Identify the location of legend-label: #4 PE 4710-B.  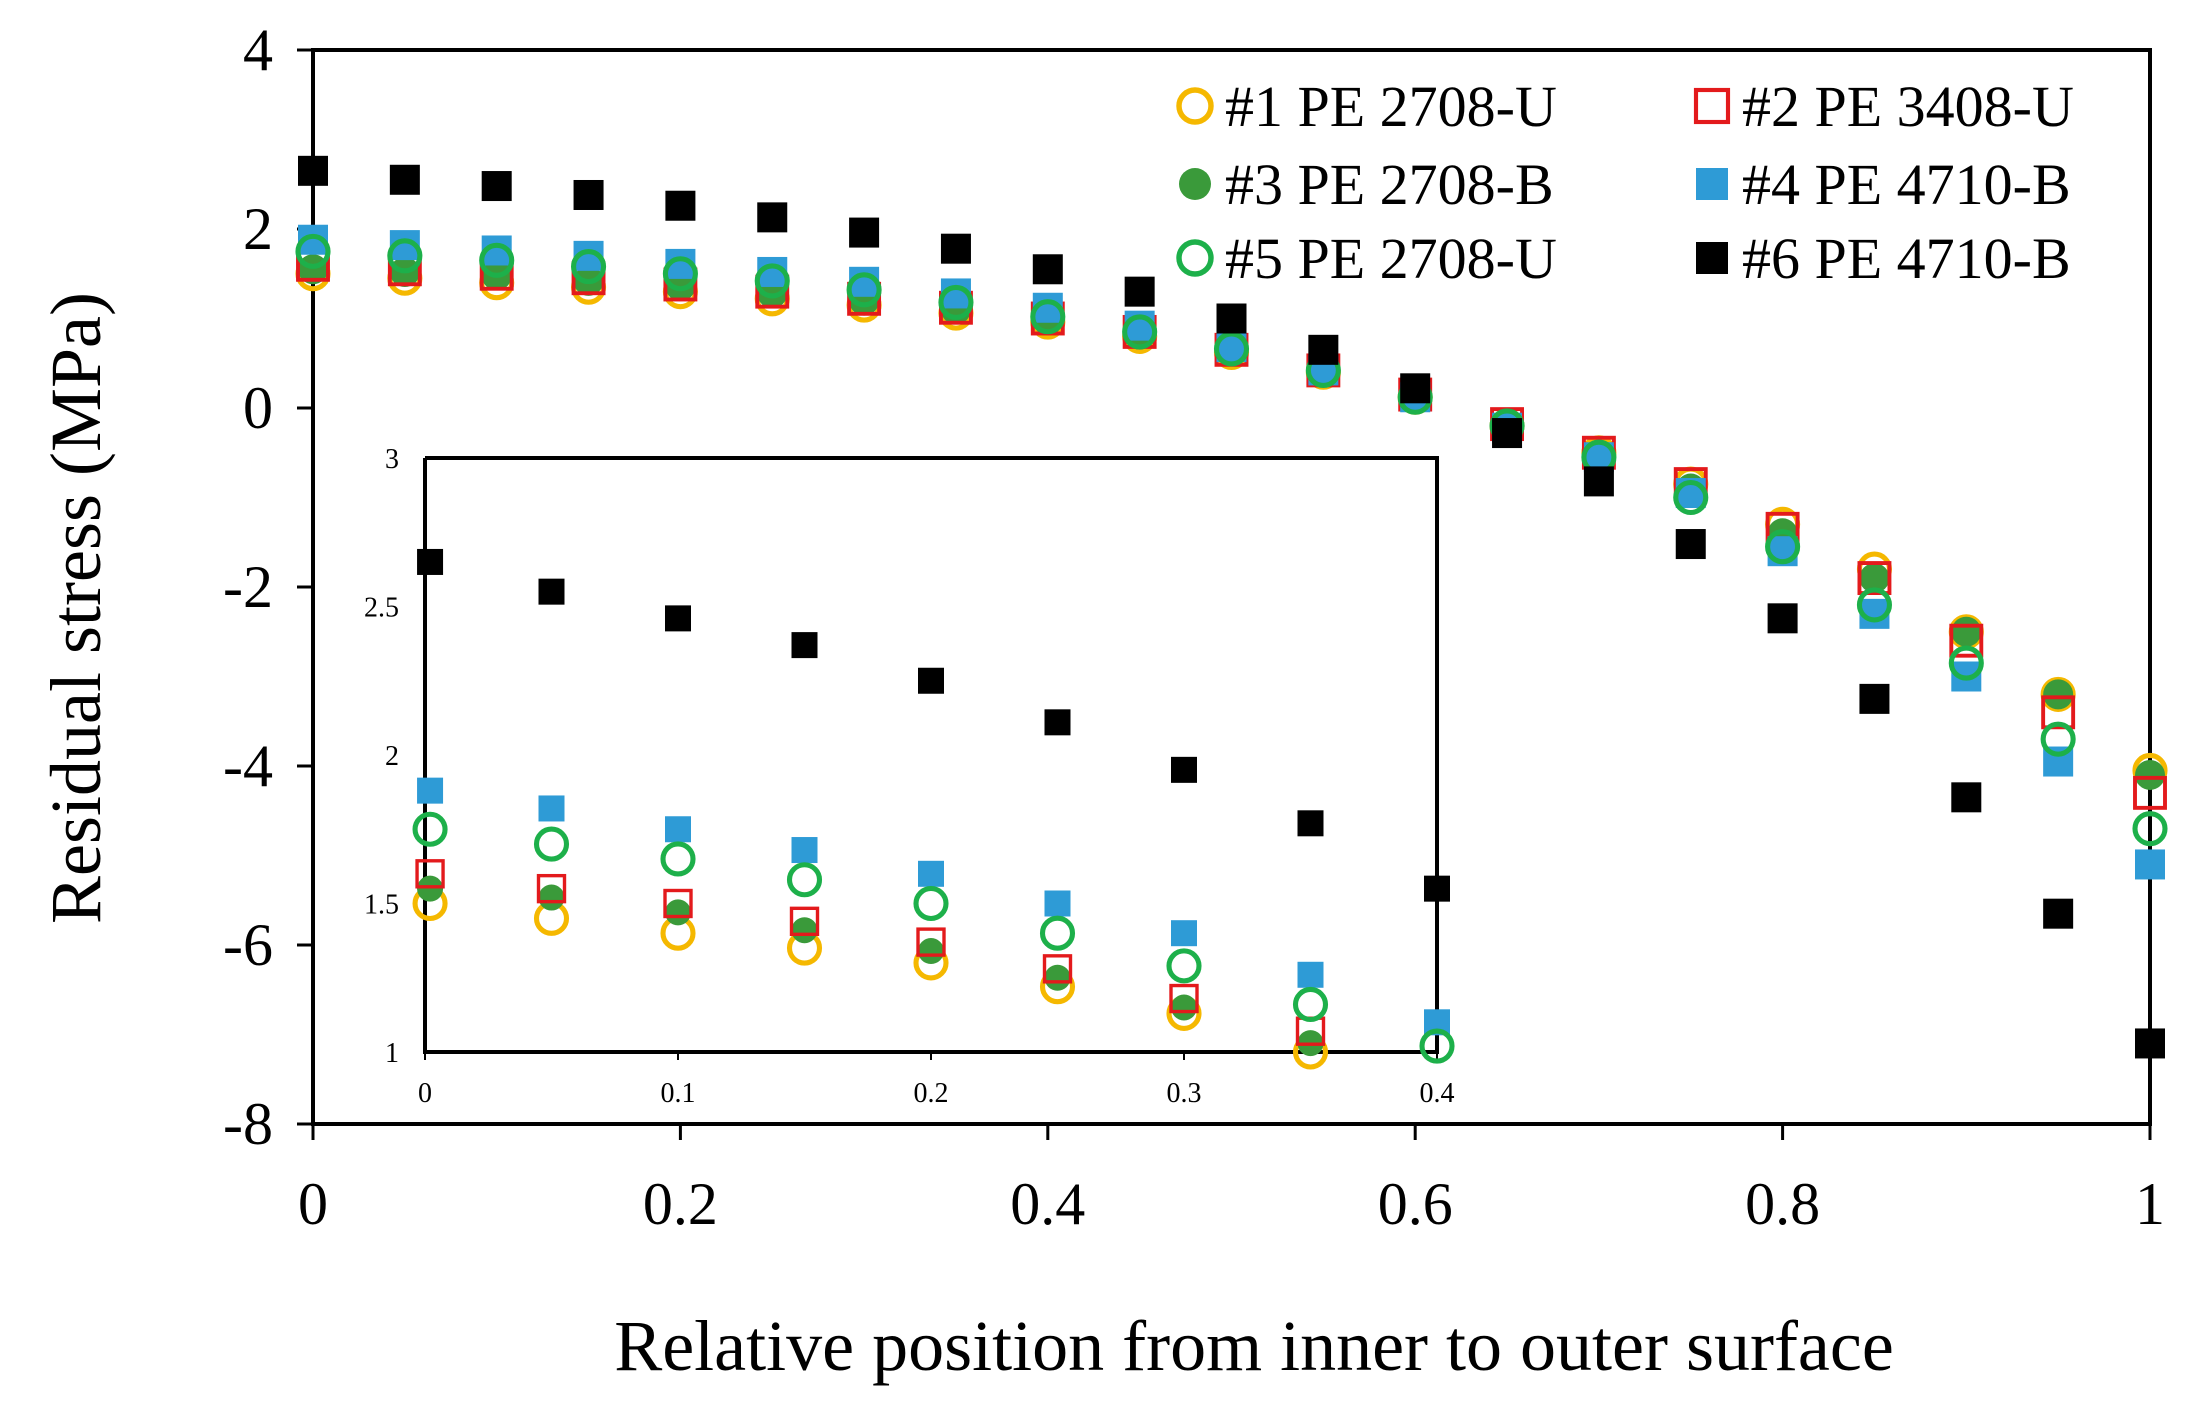
(1906, 184).